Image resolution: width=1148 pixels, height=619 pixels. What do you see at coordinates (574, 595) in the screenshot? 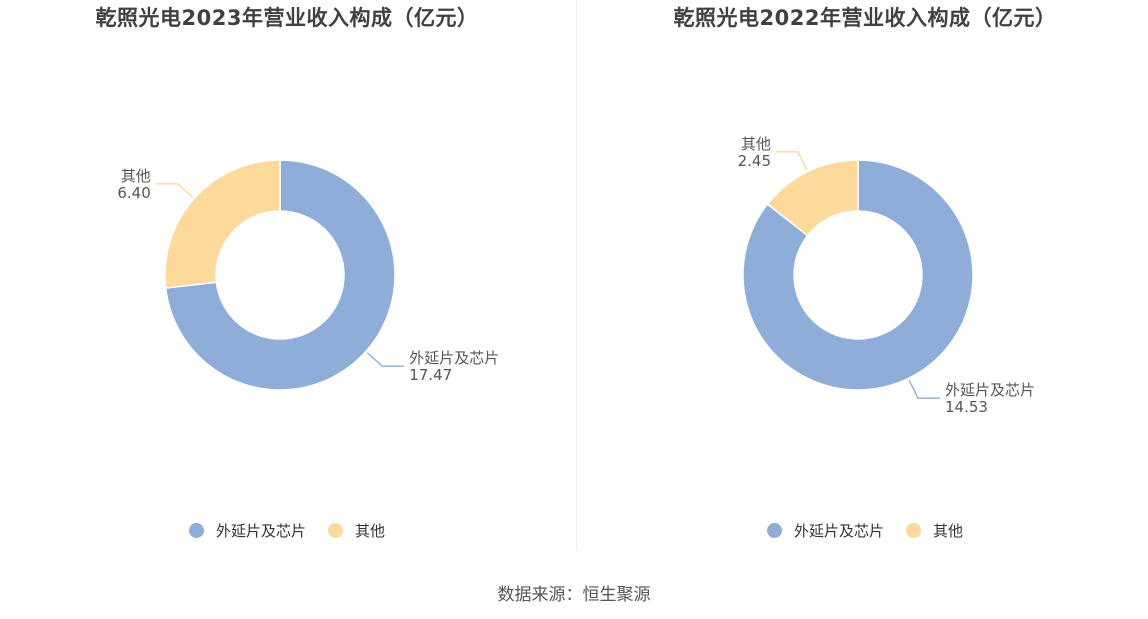
I see `data-source-note: 数据来源：恒生聚源` at bounding box center [574, 595].